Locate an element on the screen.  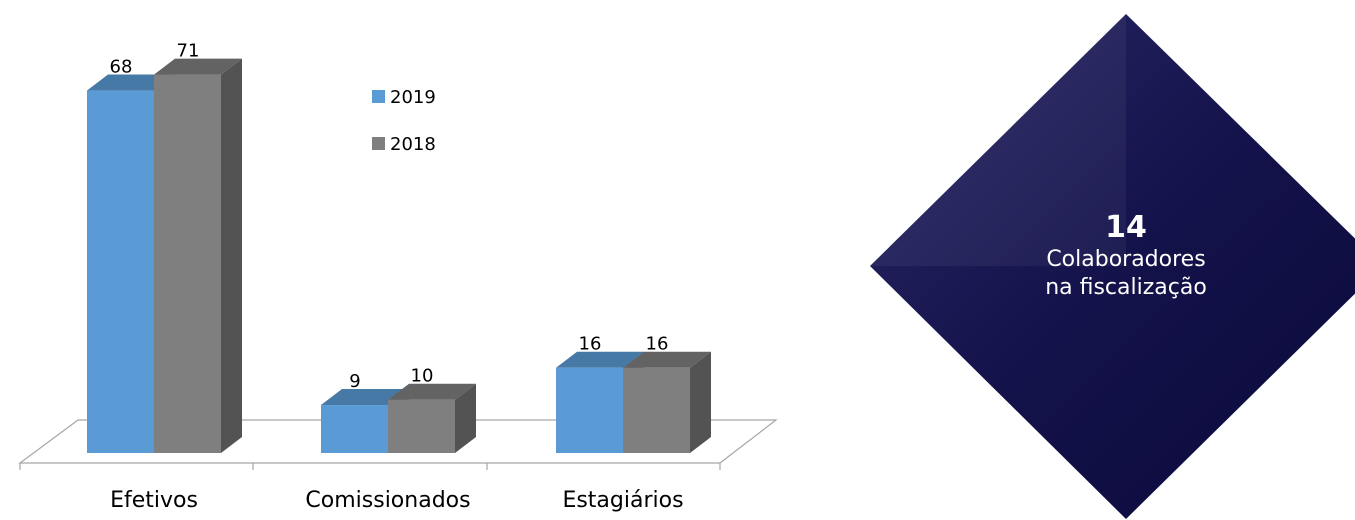
value-label: 9 is located at coordinates (354, 381).